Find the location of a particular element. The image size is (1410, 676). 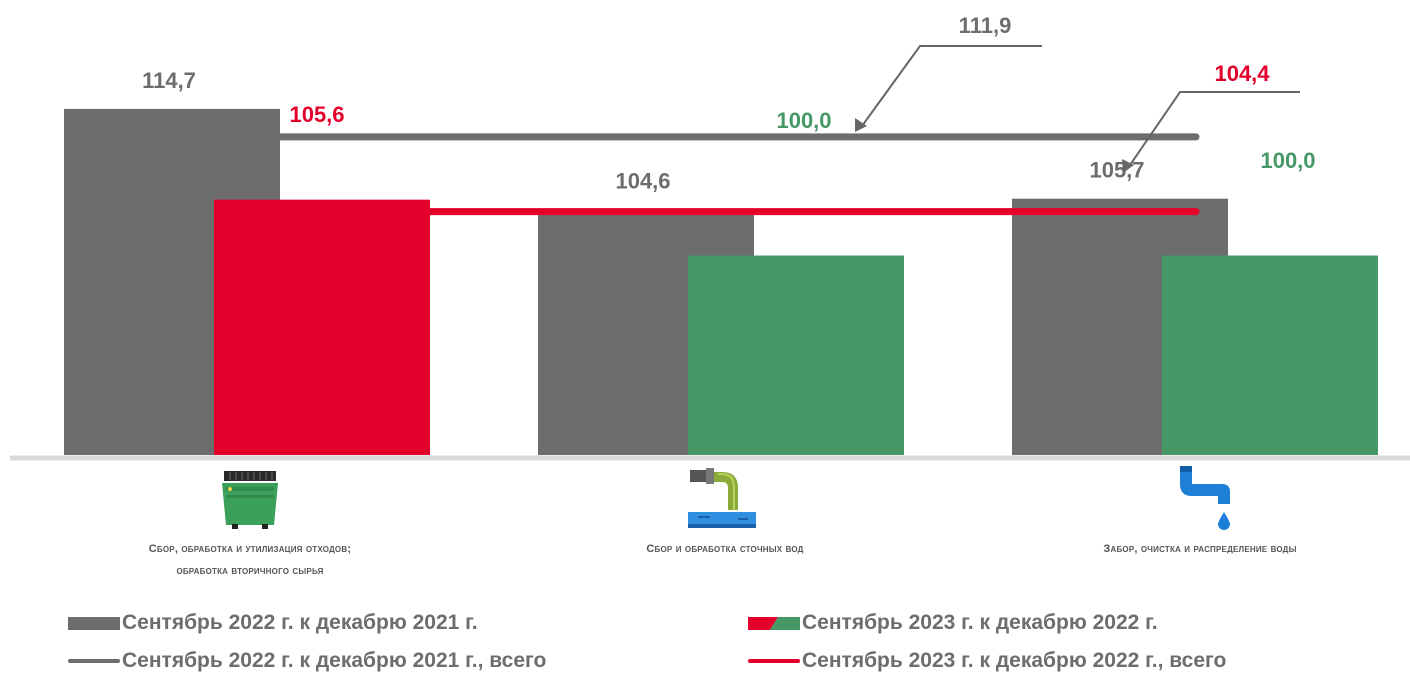

legend-swatch-bar-2023 is located at coordinates (774, 623).